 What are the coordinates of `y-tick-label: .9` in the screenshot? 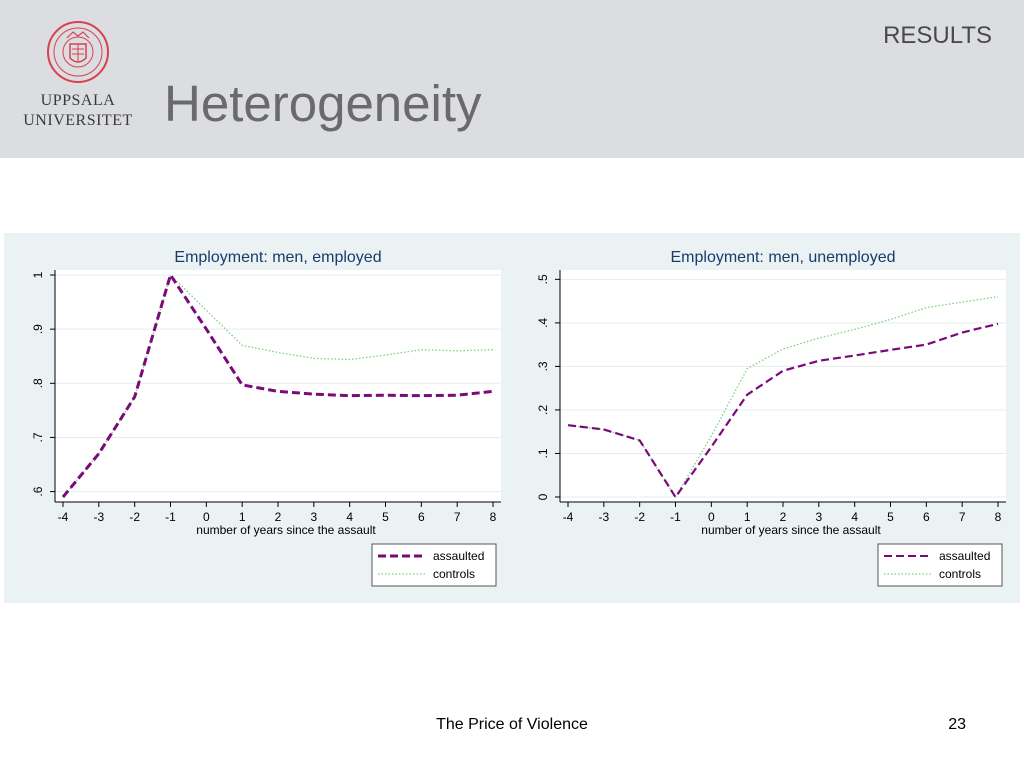 It's located at (38, 329).